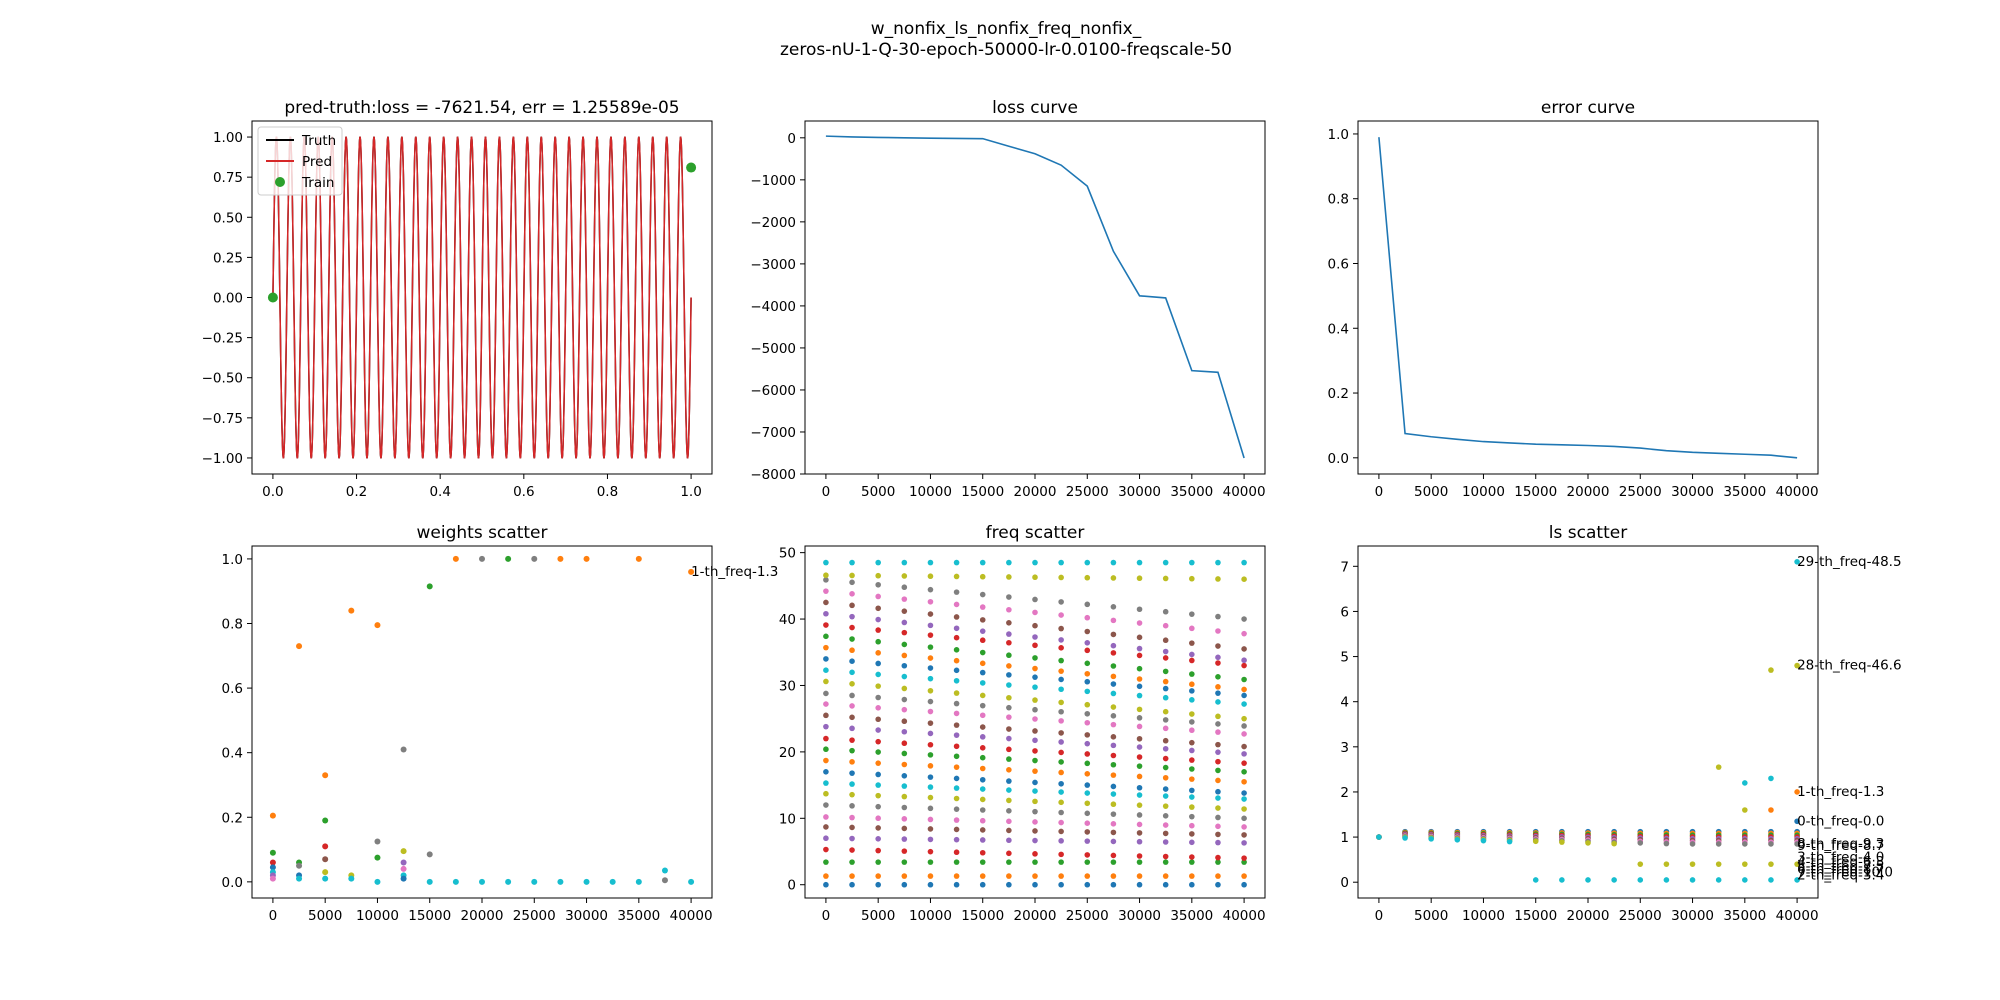  I want to click on legend-pred-label: Pred, so click(317, 162).